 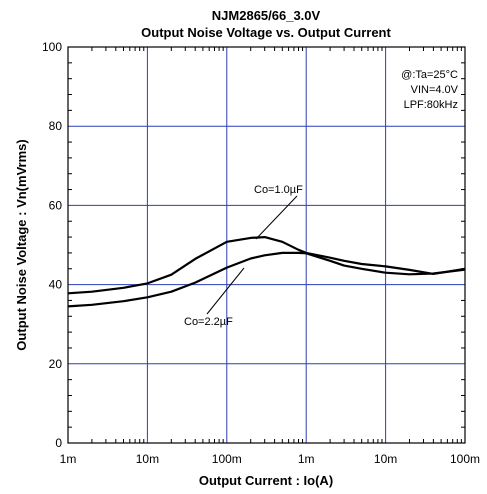 What do you see at coordinates (56, 364) in the screenshot?
I see `y-tick-label: 20` at bounding box center [56, 364].